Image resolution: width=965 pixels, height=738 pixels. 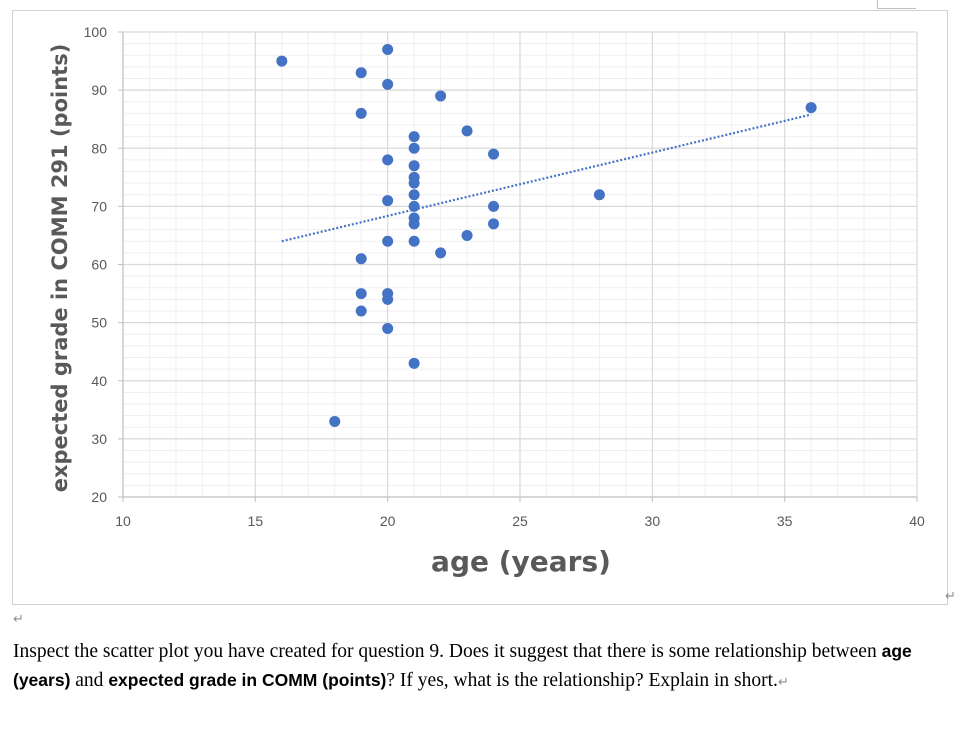 I want to click on y-axis-title: expected grade in COMM 291 (points), so click(x=60, y=268).